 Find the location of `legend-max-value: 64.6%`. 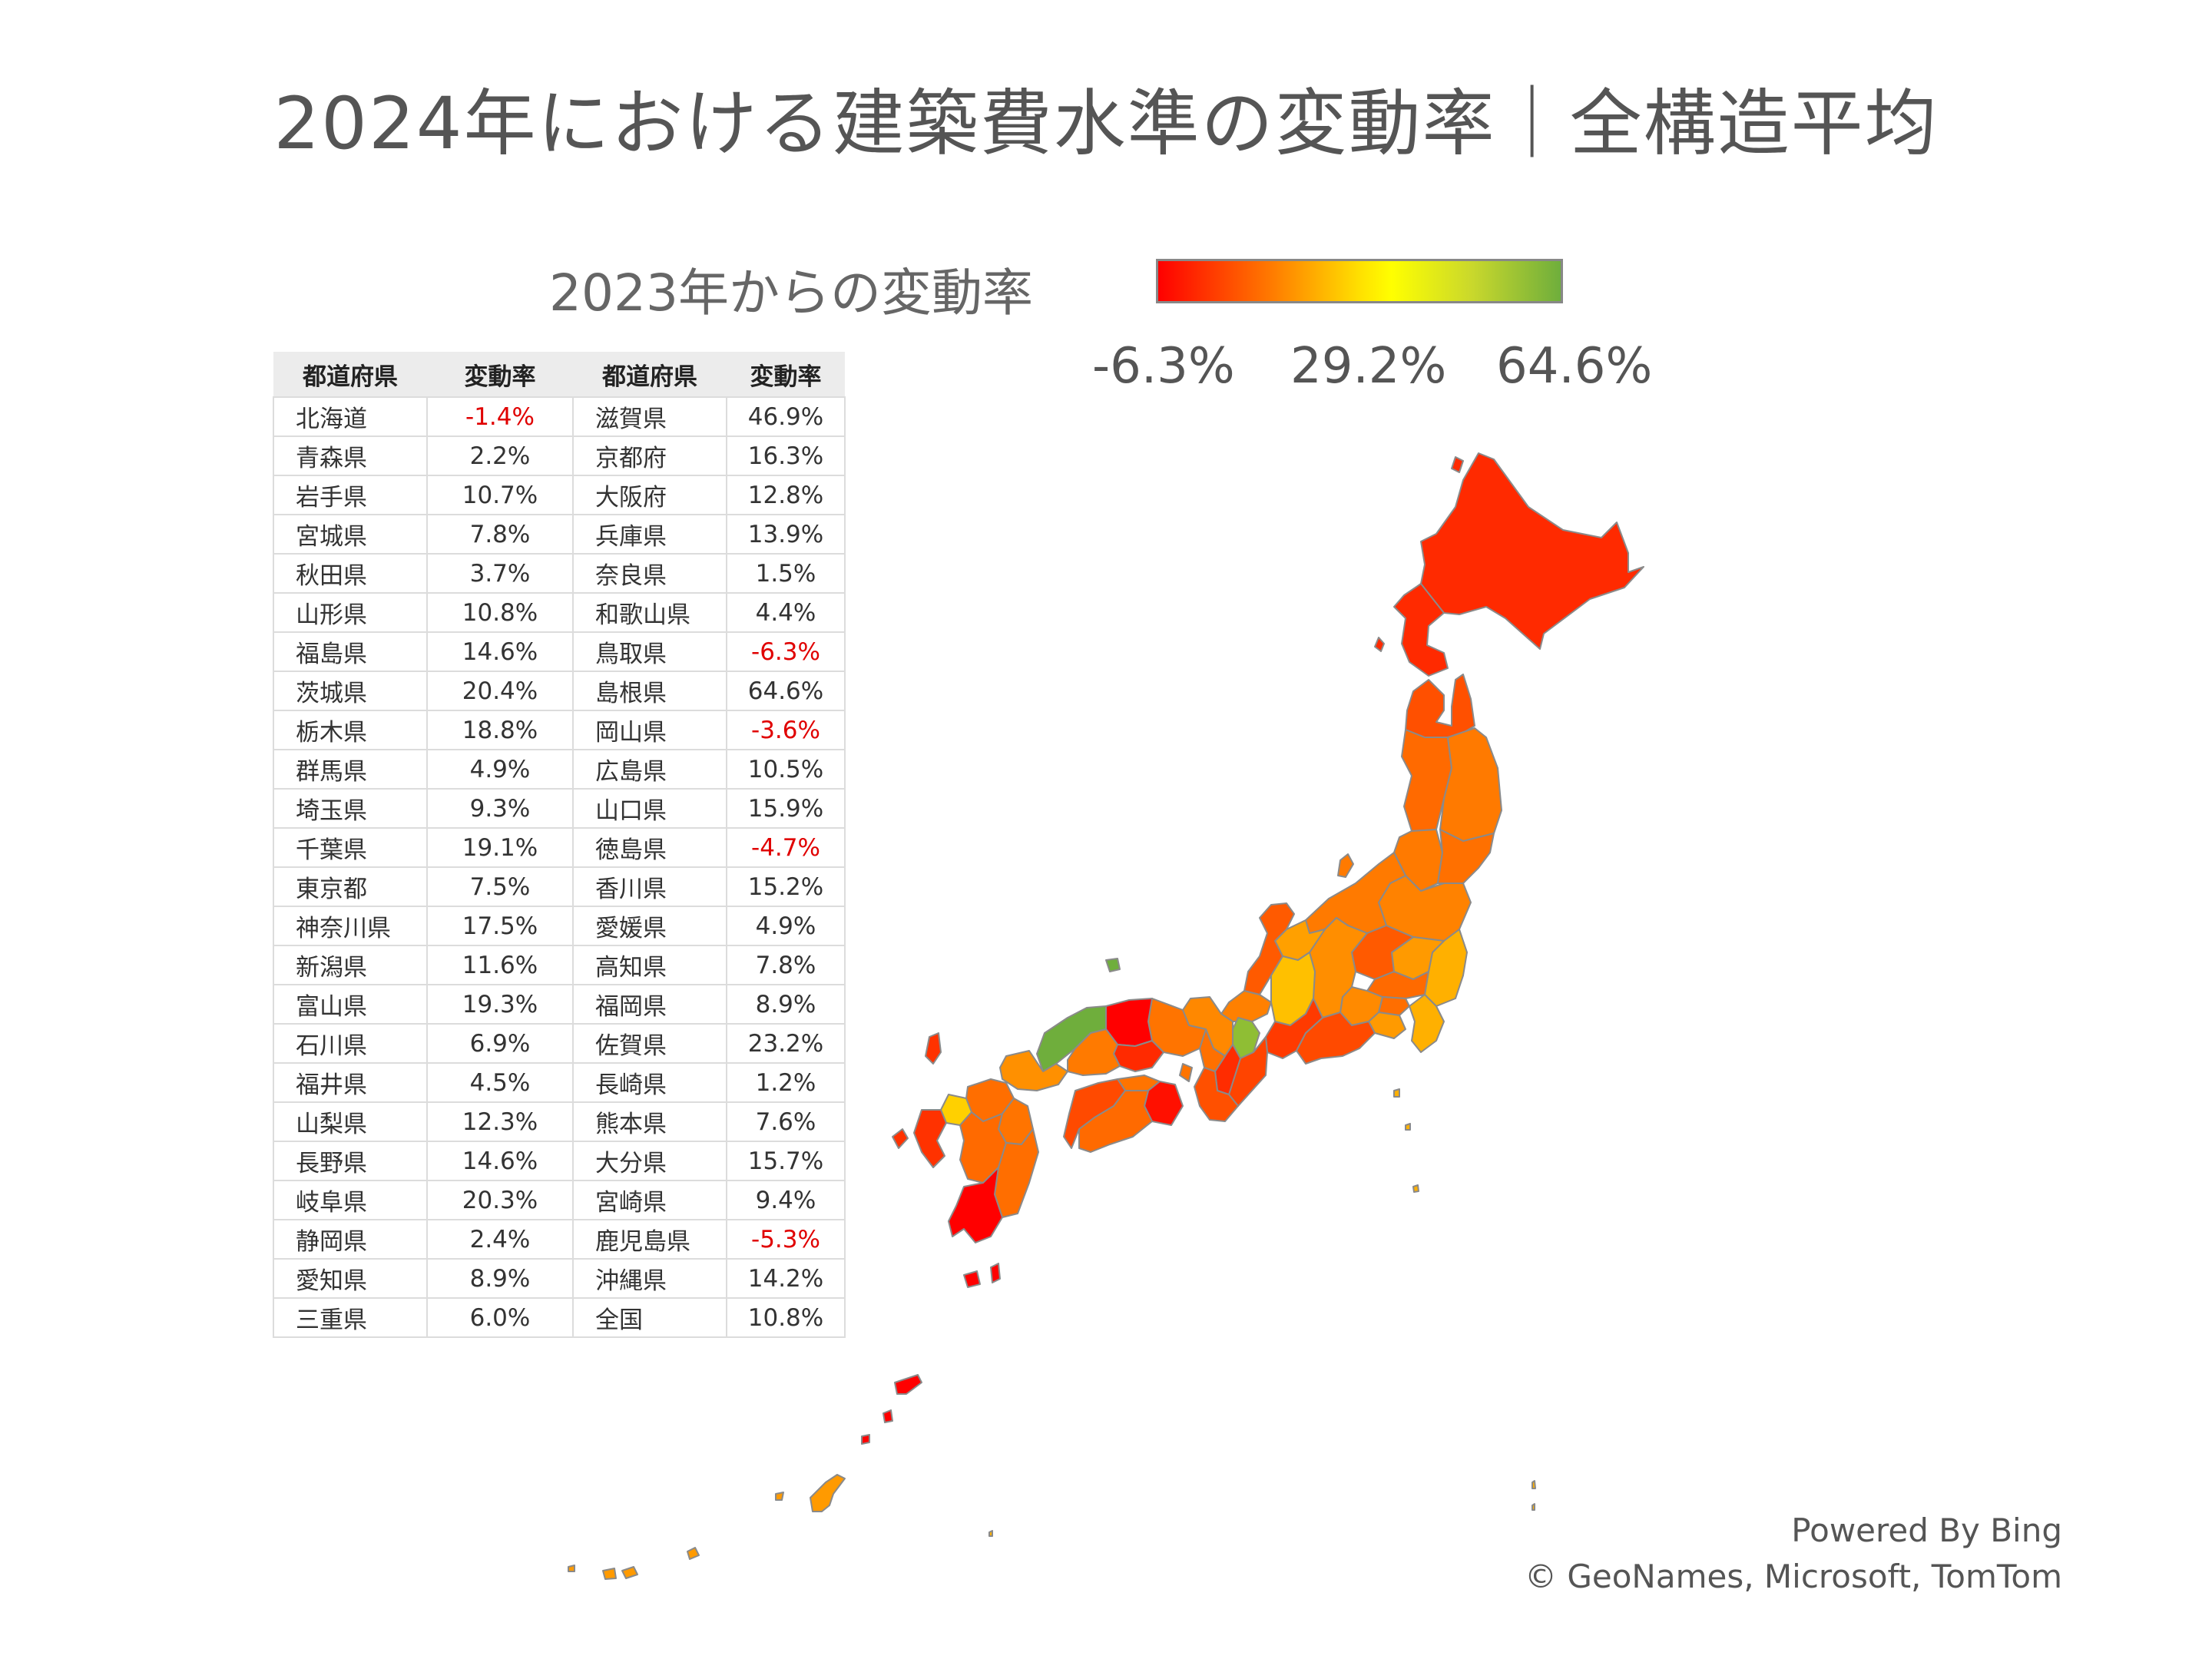

legend-max-value: 64.6% is located at coordinates (1575, 367).